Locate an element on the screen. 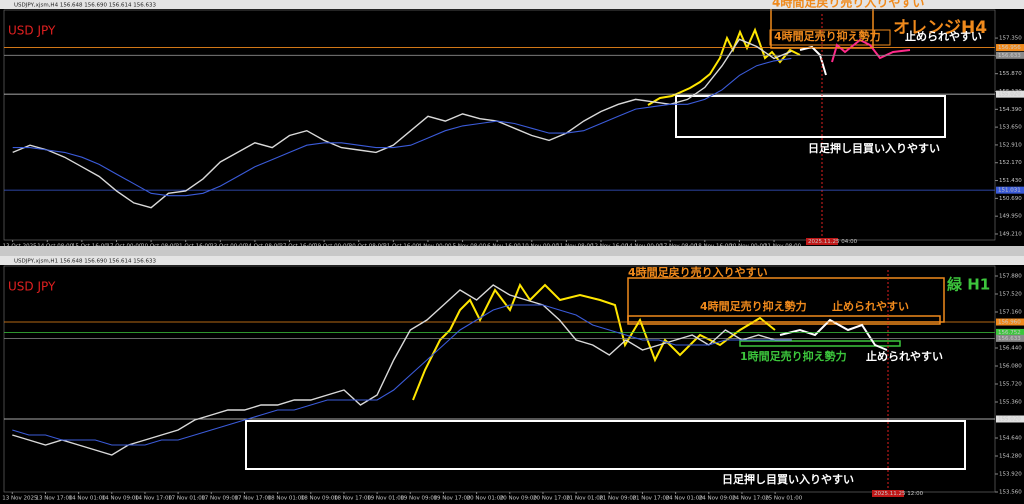 The height and width of the screenshot is (504, 1024). y-tick-label: 154.640 is located at coordinates (1010, 439).